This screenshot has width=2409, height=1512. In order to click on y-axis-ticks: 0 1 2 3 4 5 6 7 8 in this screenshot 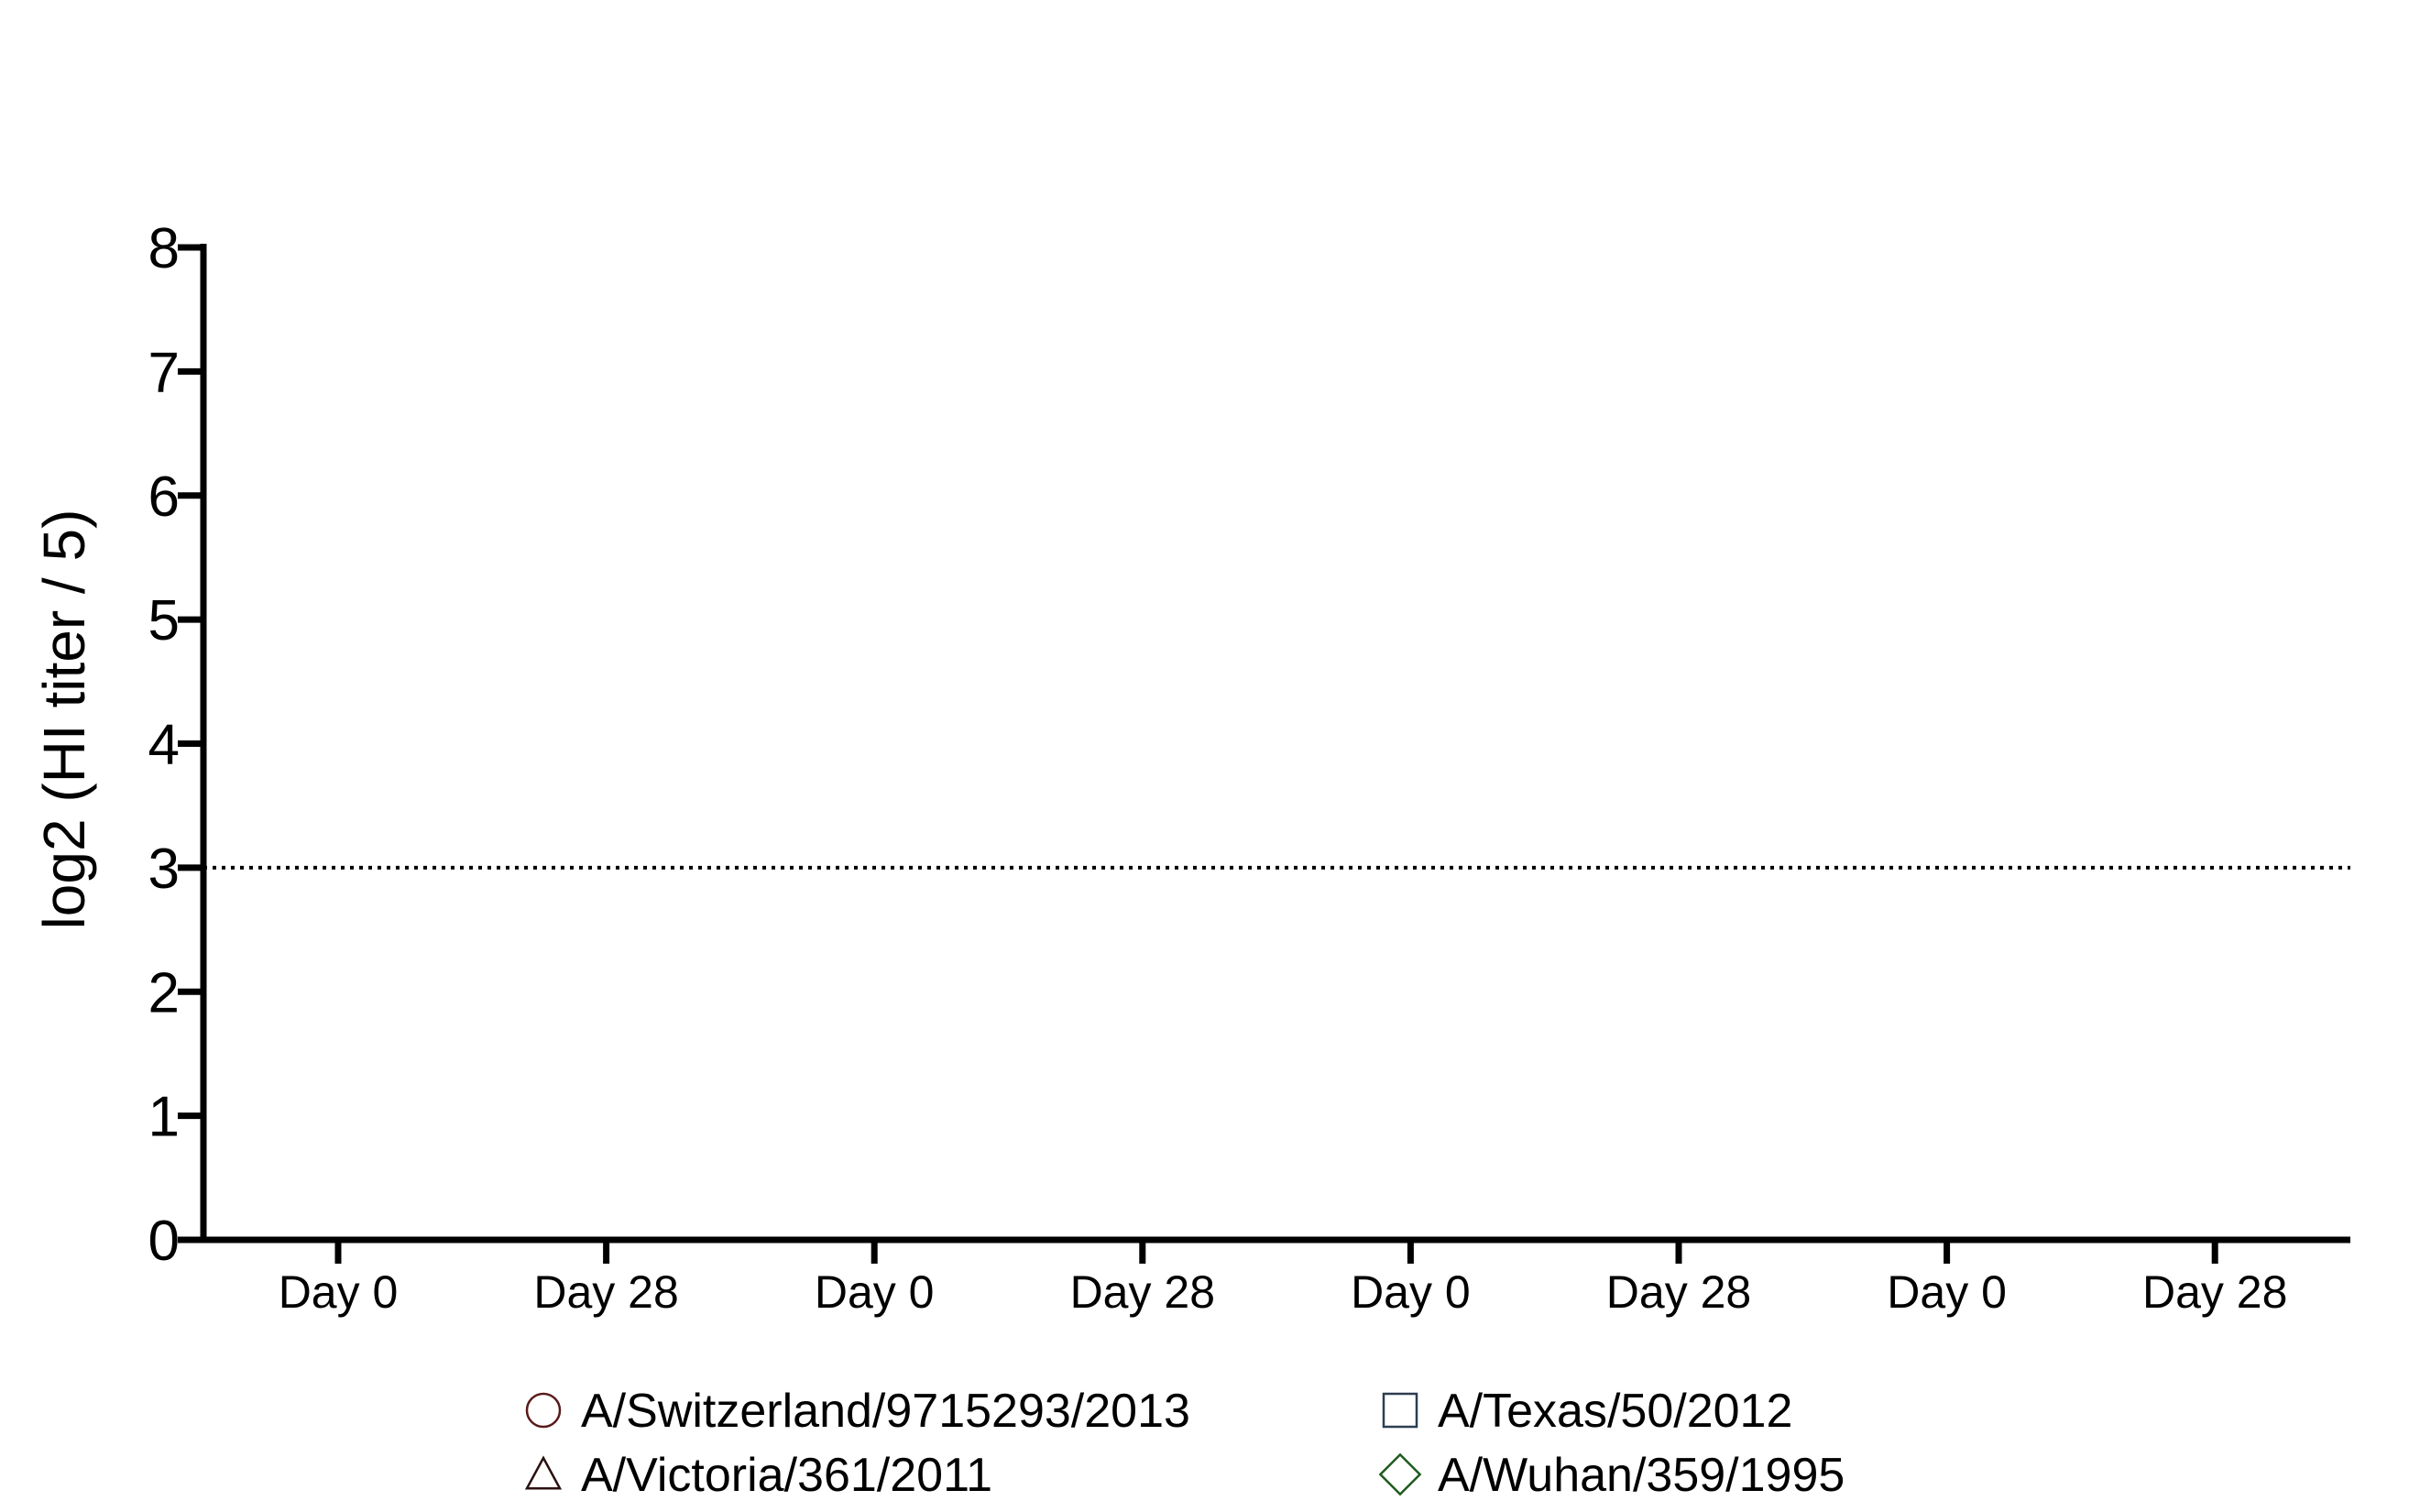, I will do `click(175, 745)`.